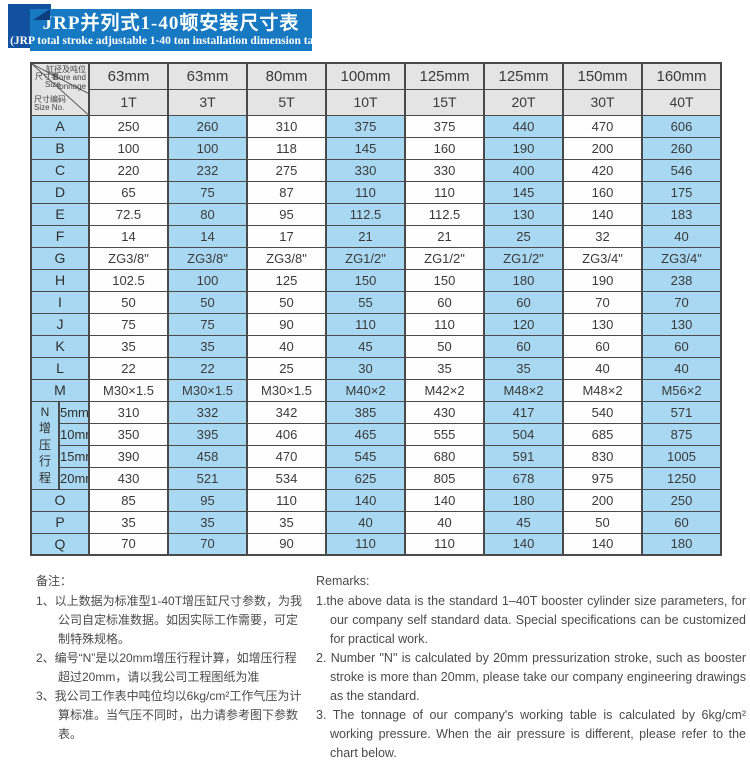  What do you see at coordinates (523, 478) in the screenshot?
I see `dimension-cell: 678` at bounding box center [523, 478].